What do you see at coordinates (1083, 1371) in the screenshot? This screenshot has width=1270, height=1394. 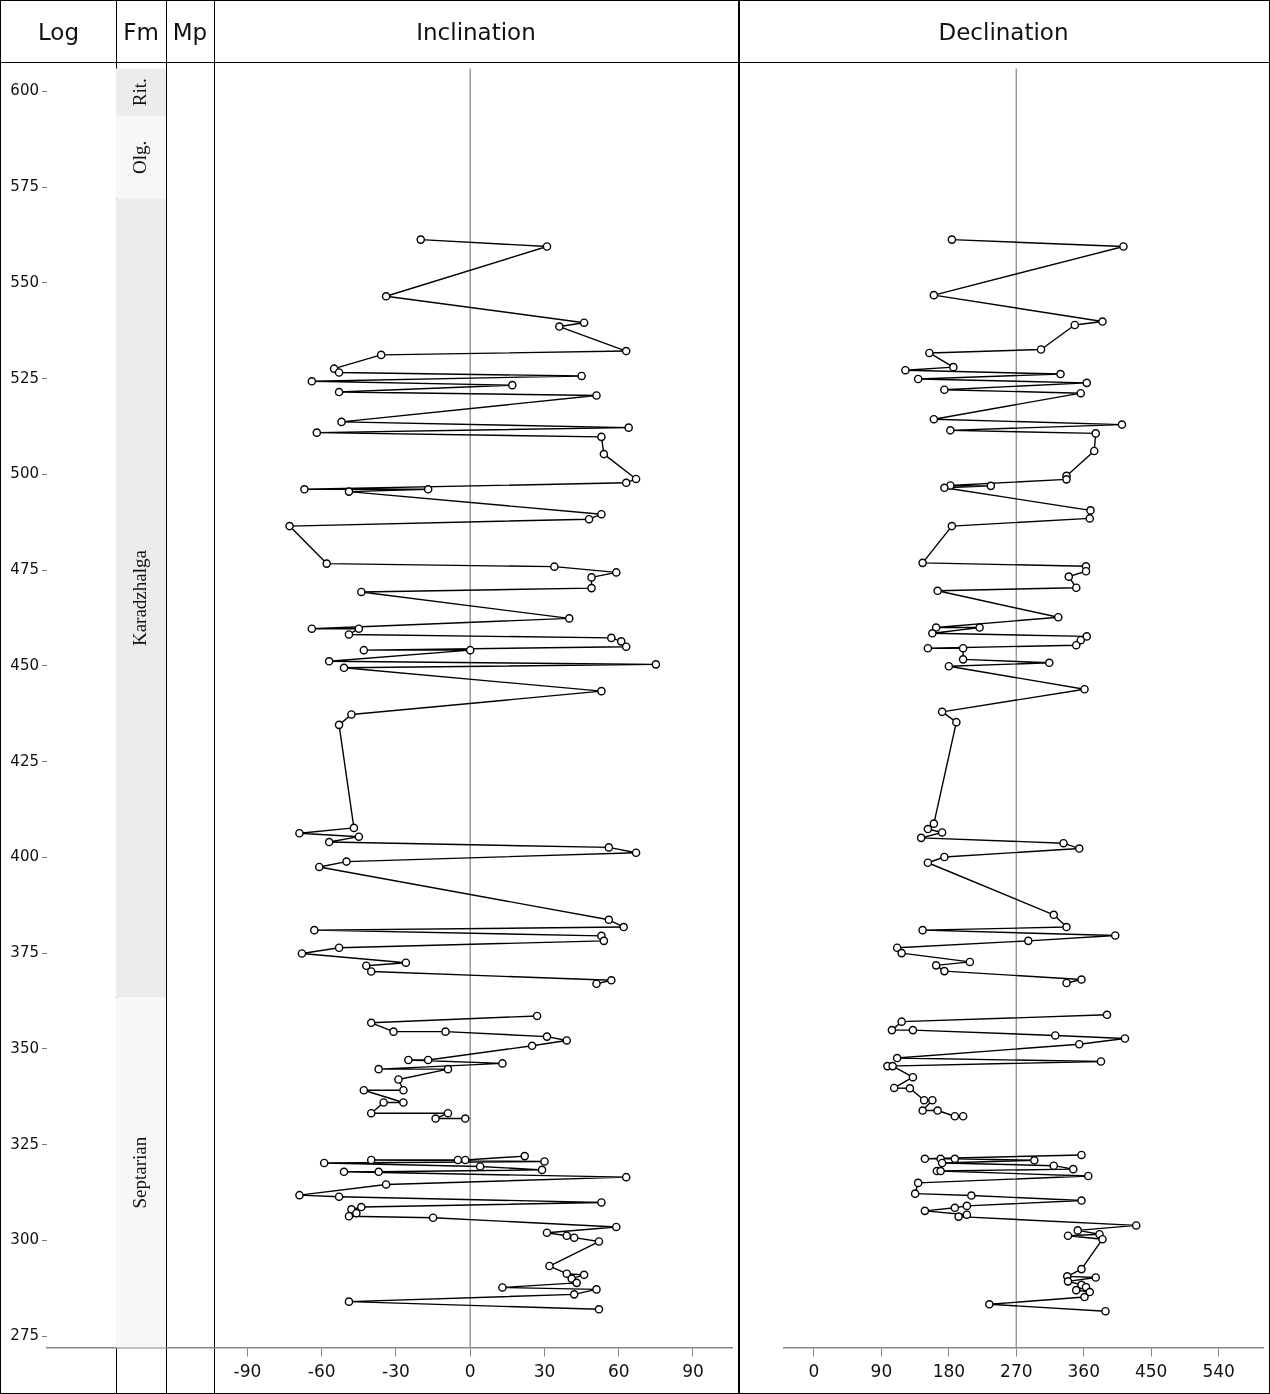 I see `x-tick-label: 360` at bounding box center [1083, 1371].